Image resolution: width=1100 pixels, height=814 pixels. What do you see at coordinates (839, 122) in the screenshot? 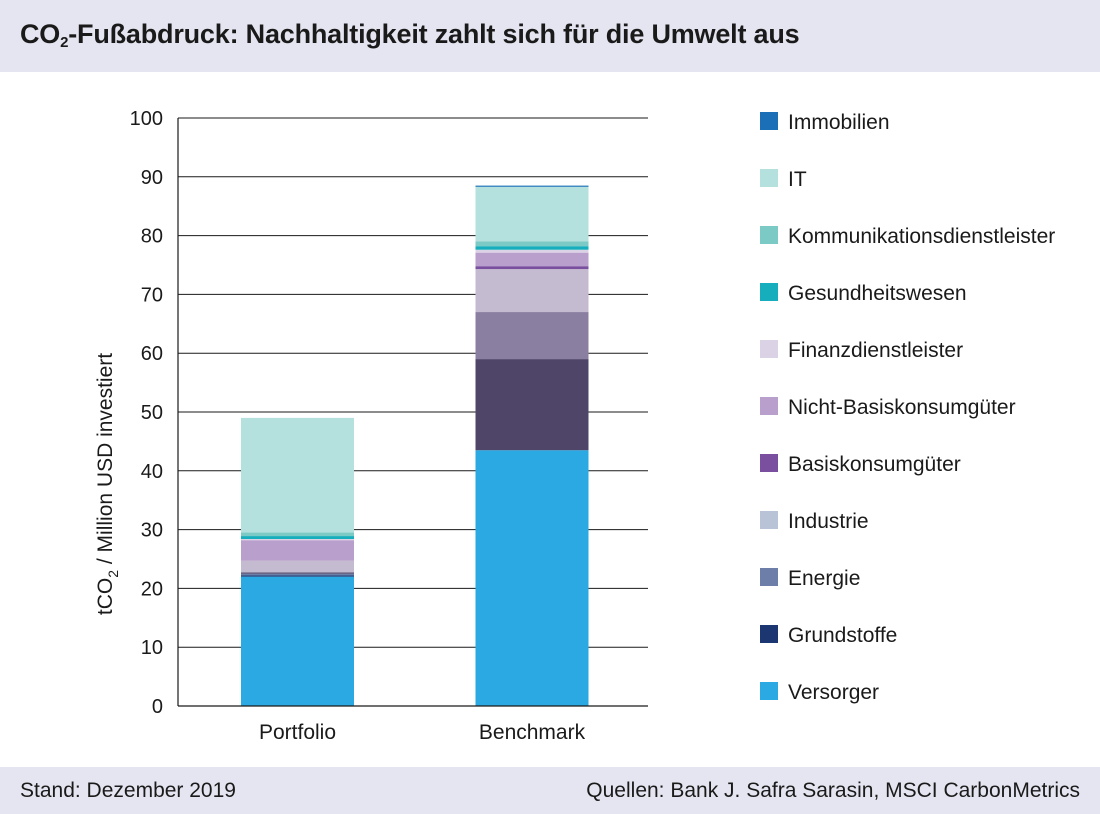
I see `legend-label: Immobilien` at bounding box center [839, 122].